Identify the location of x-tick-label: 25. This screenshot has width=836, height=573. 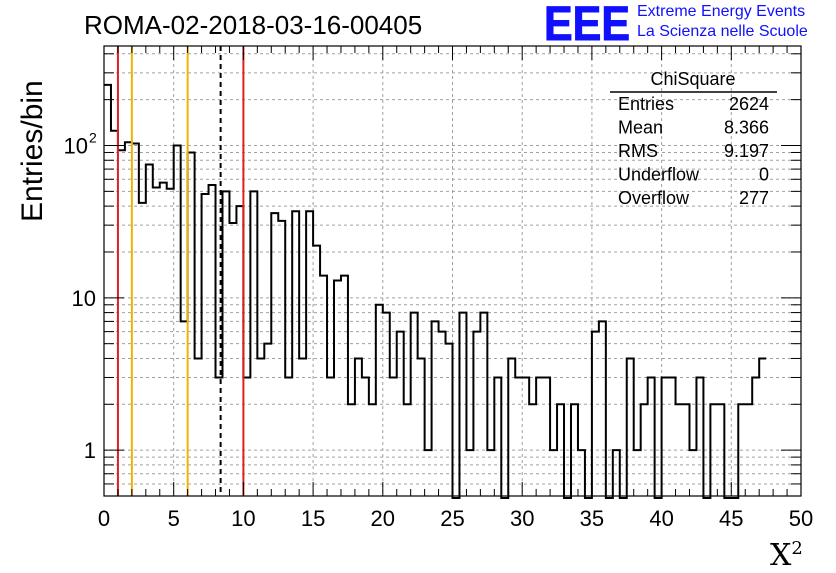
(452, 518).